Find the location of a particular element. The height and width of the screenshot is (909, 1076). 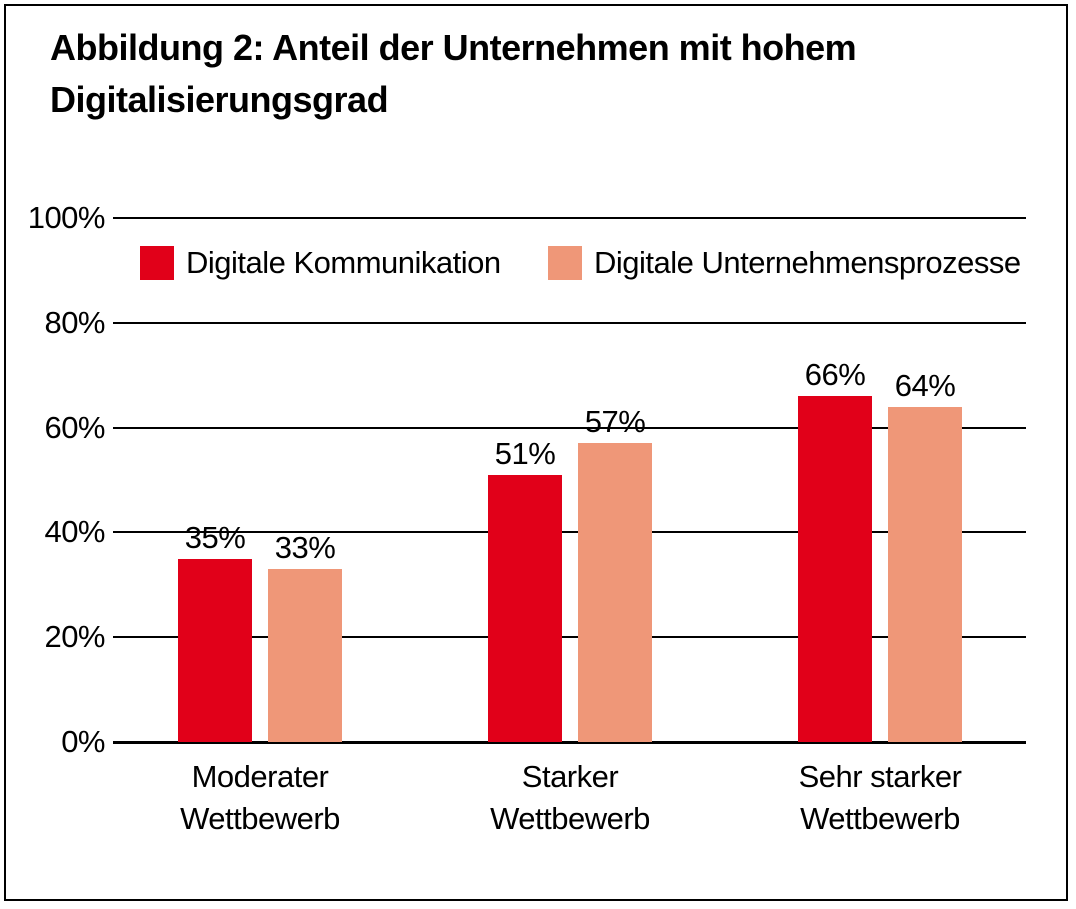

bar-digitale-unternehmensprozesse-group3 is located at coordinates (925, 574).